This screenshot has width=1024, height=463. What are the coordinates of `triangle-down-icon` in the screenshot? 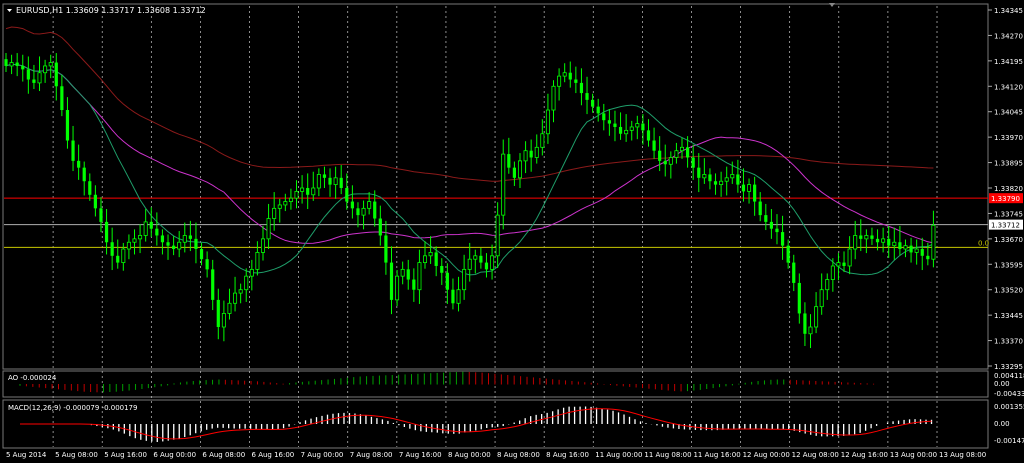 It's located at (9, 10).